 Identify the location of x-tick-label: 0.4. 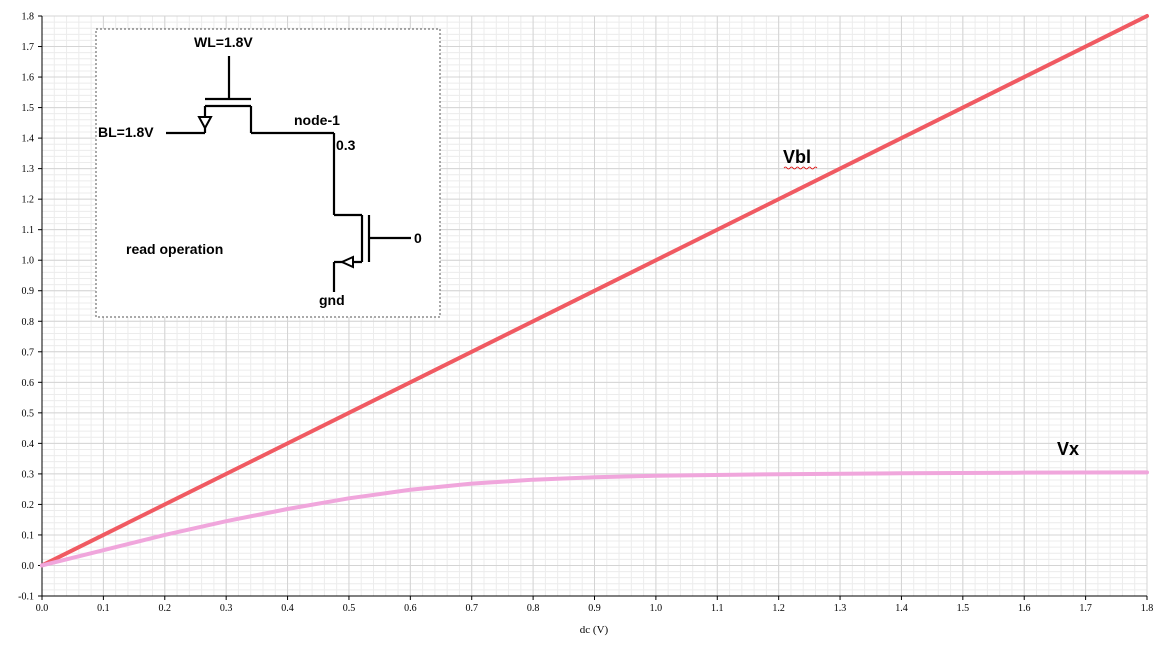
(287, 608).